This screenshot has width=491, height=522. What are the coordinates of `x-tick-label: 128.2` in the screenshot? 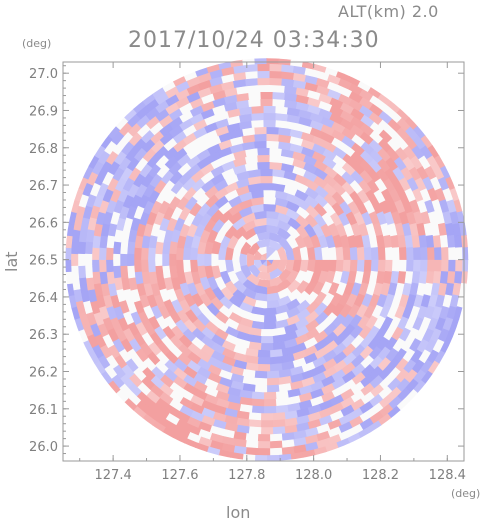 It's located at (380, 475).